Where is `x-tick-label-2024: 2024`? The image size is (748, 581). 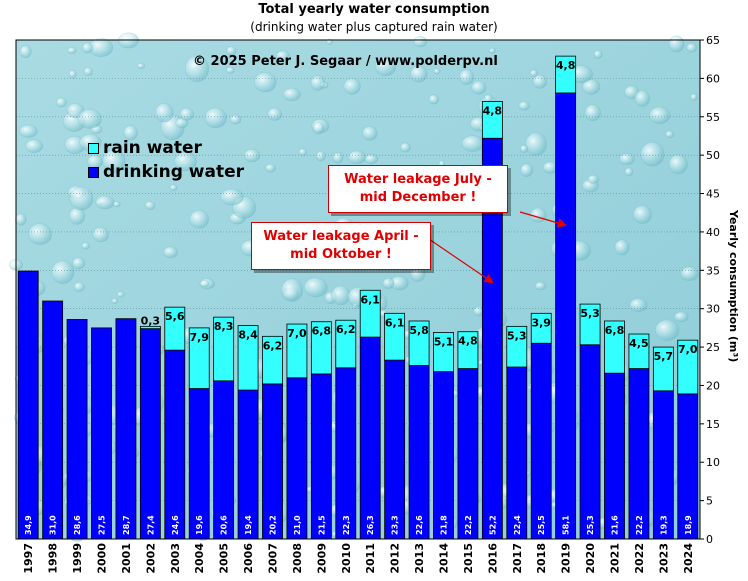 x-tick-label-2024: 2024 is located at coordinates (688, 558).